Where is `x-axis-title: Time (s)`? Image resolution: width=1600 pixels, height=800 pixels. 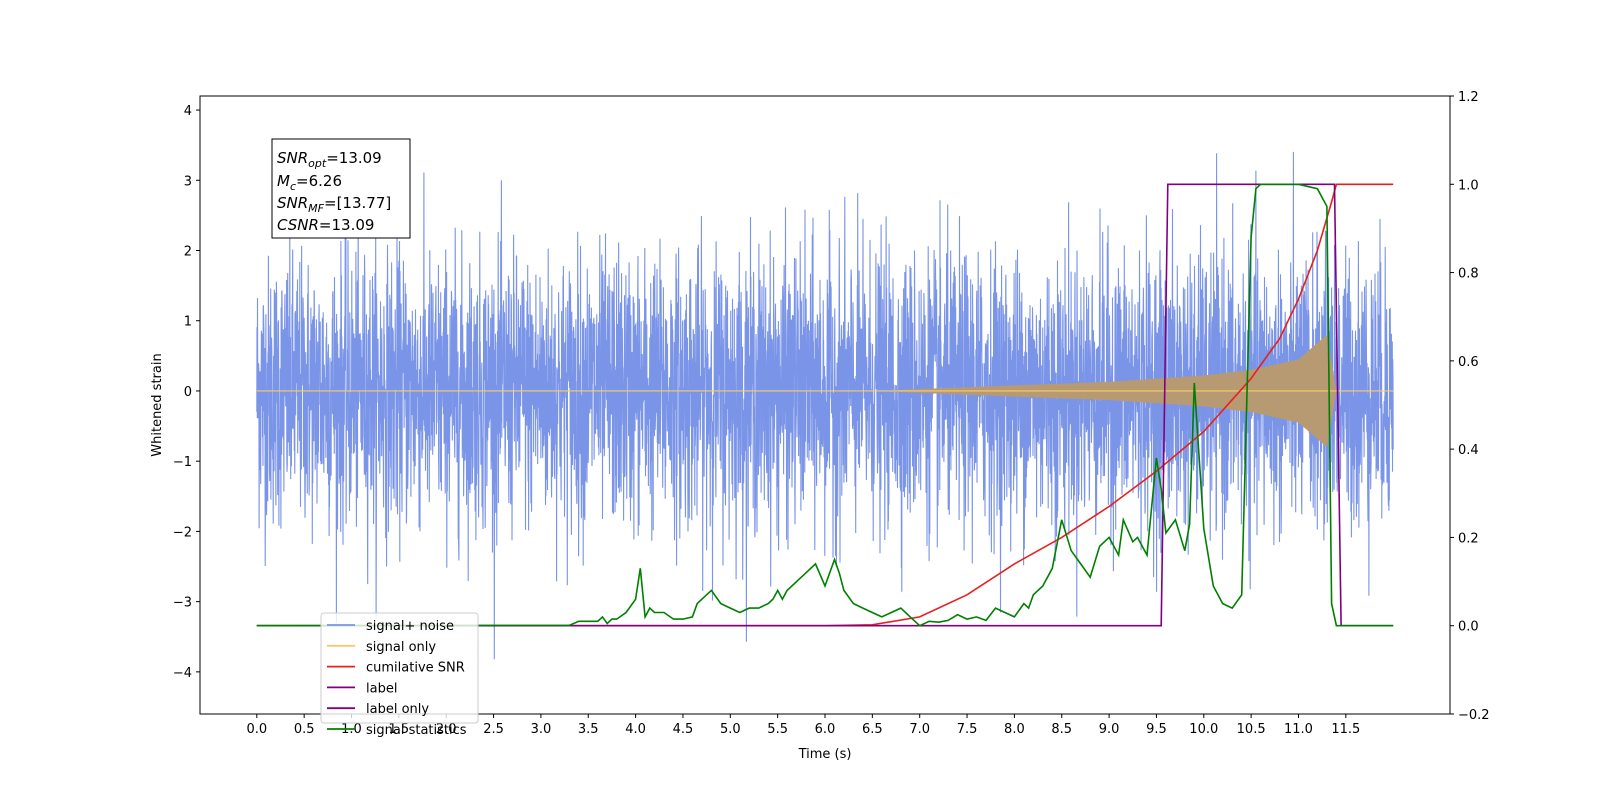
x-axis-title: Time (s) is located at coordinates (825, 754).